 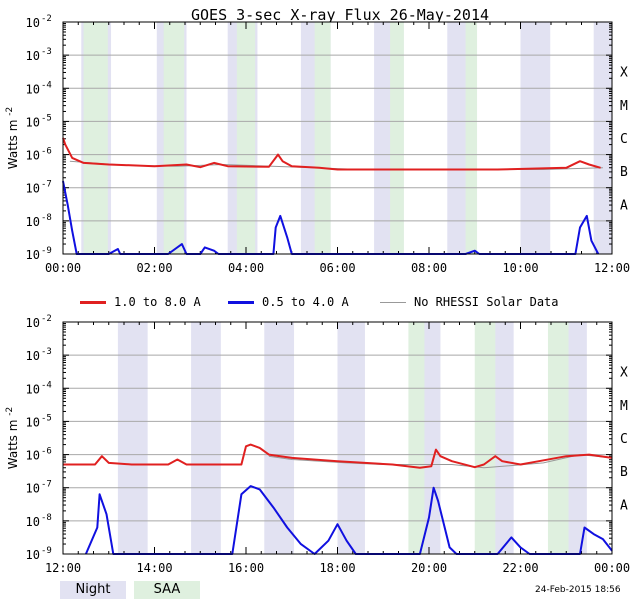 What do you see at coordinates (305, 302) in the screenshot?
I see `legend-short-label: 0.5 to 4.0 A` at bounding box center [305, 302].